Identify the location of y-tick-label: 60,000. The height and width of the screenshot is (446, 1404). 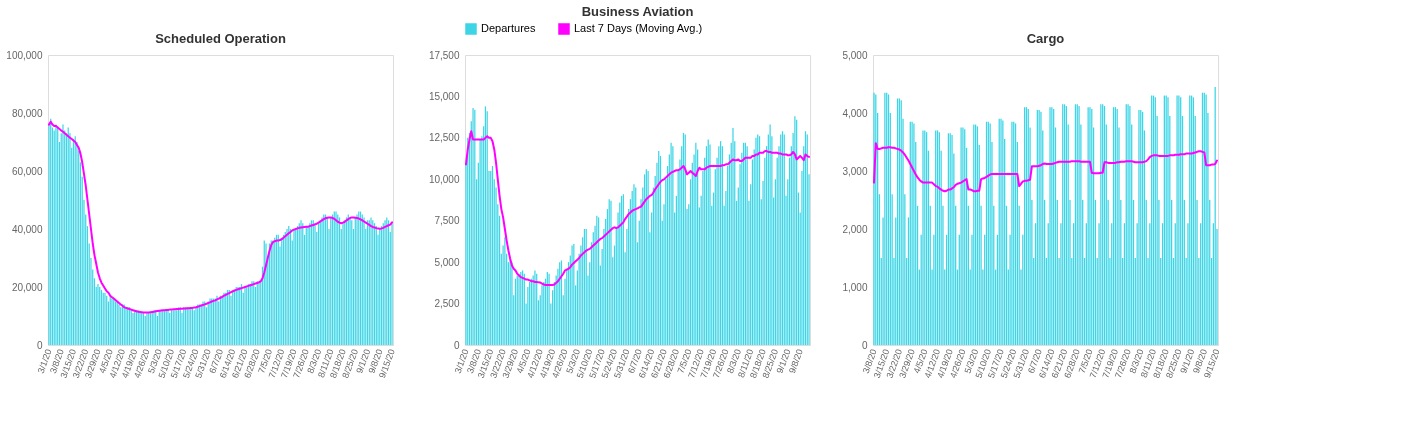
(27, 171).